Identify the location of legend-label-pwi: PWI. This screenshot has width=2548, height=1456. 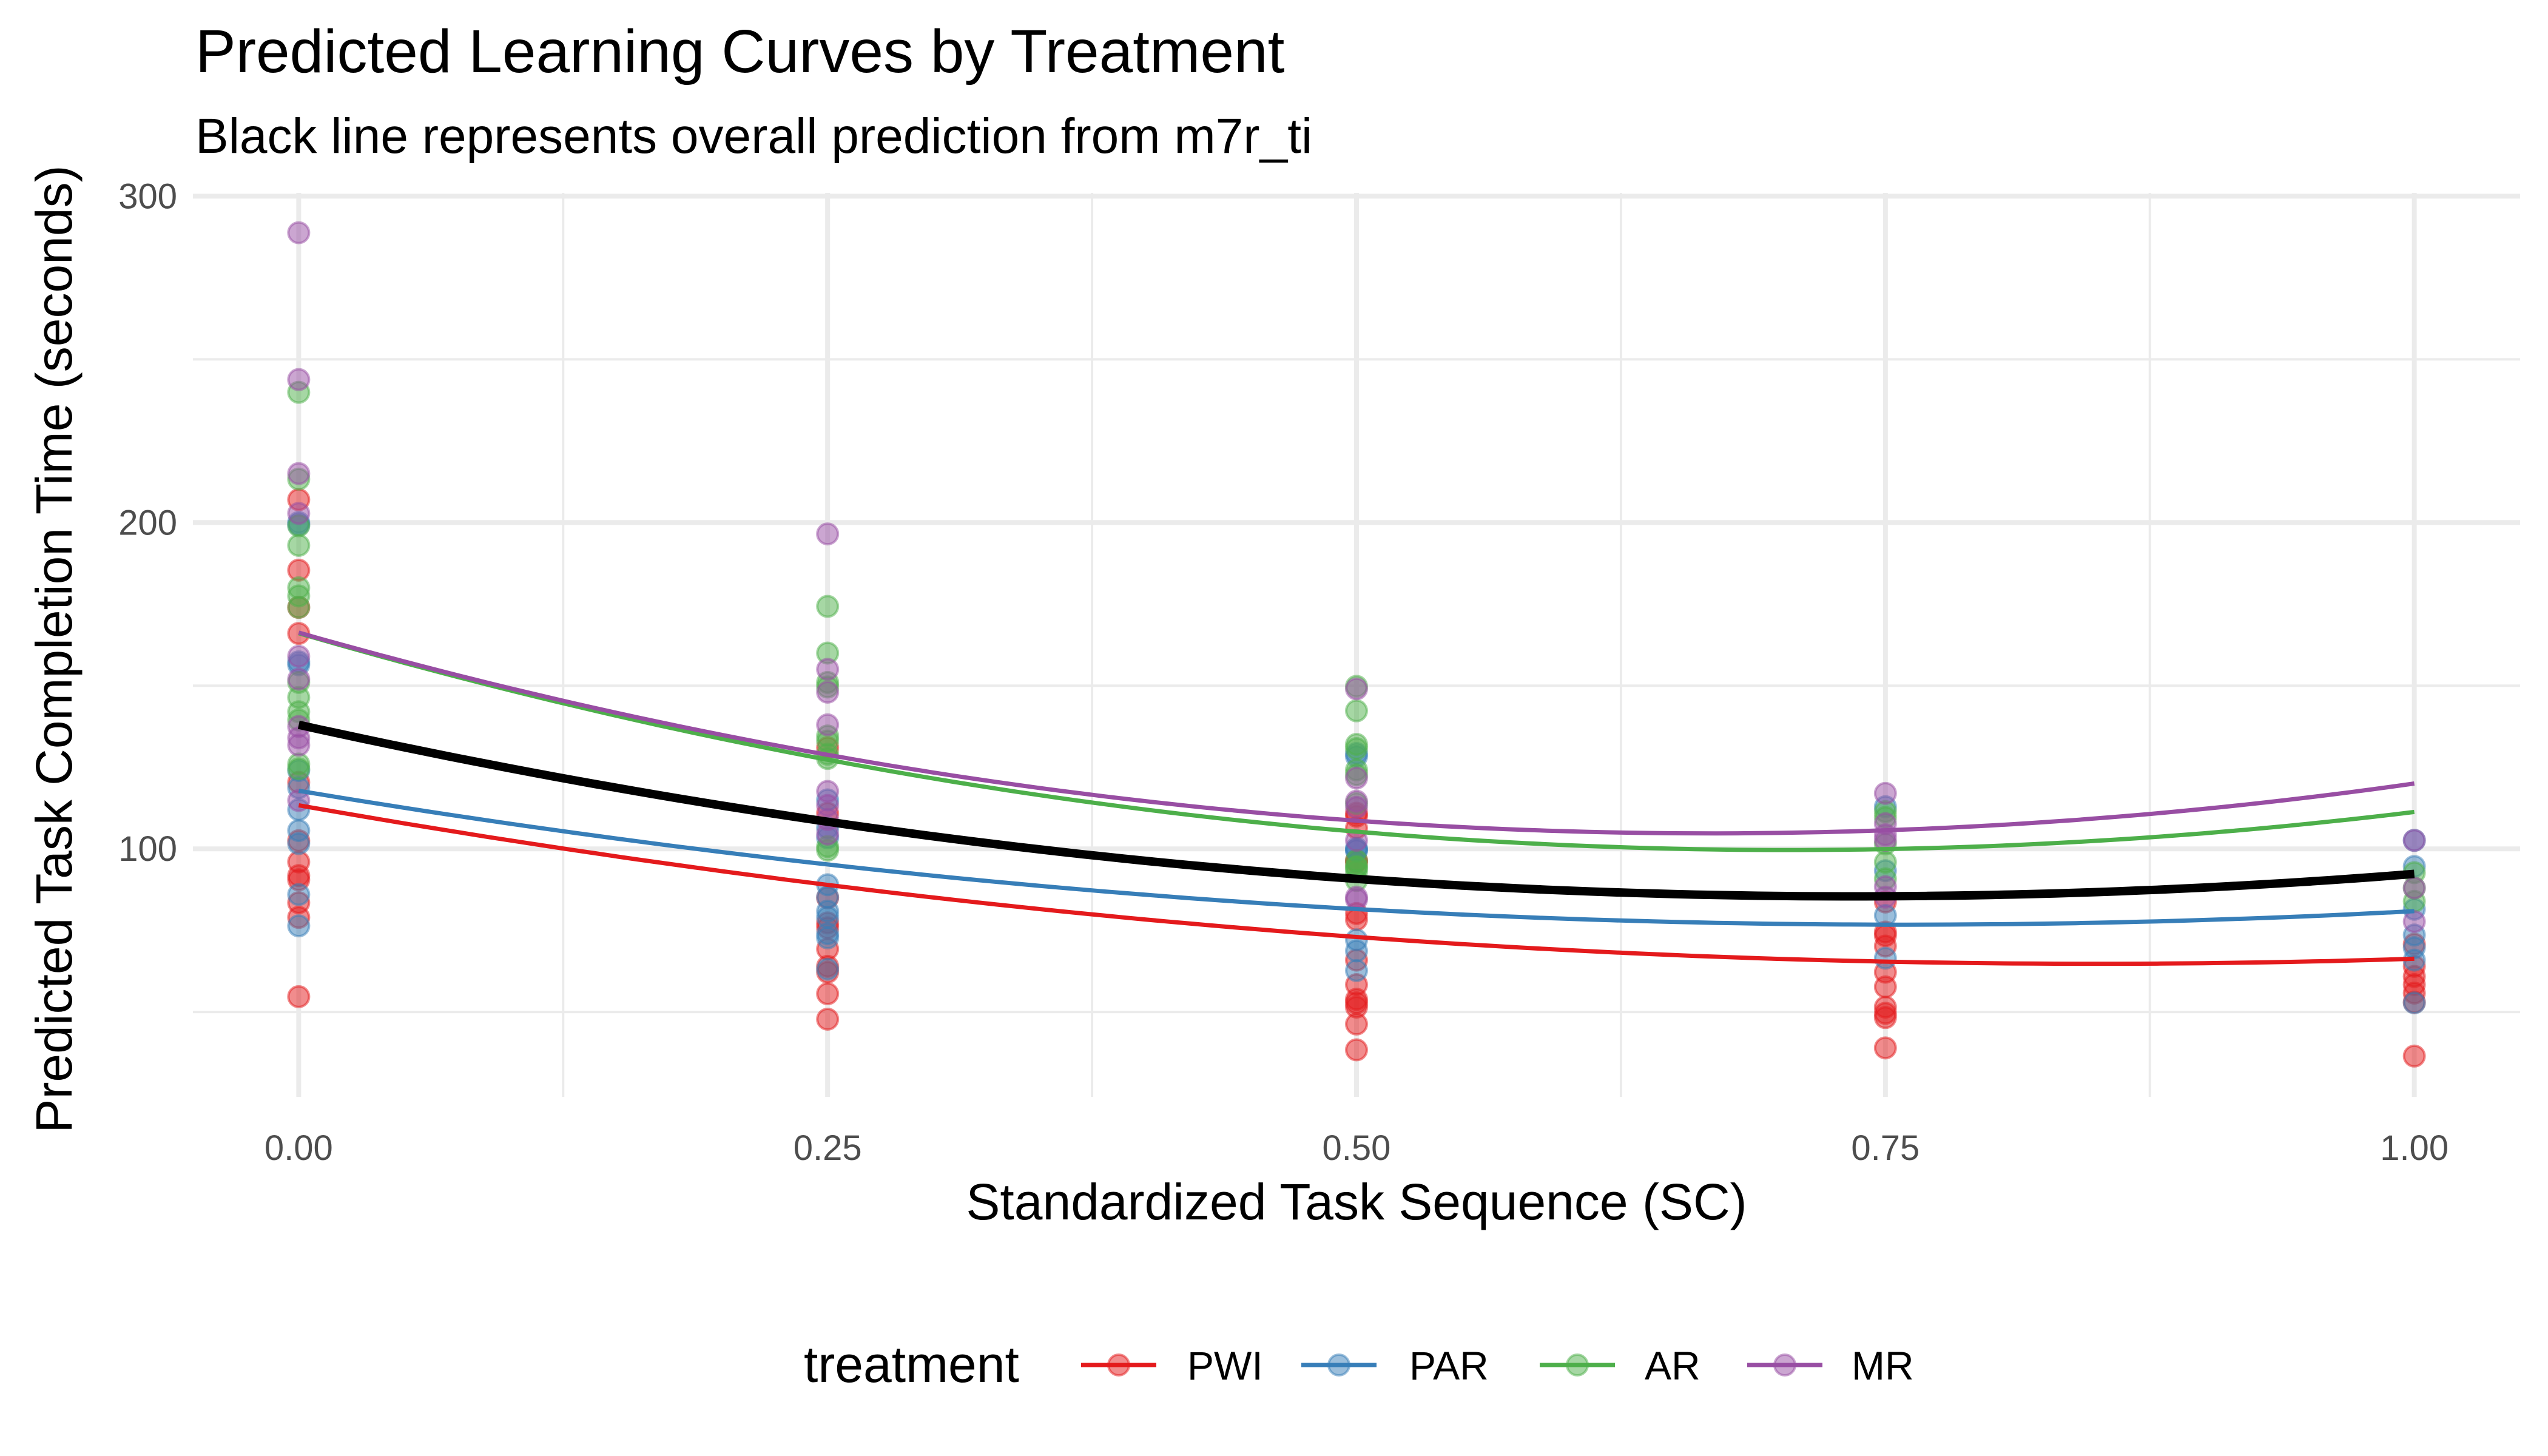
(1225, 1365).